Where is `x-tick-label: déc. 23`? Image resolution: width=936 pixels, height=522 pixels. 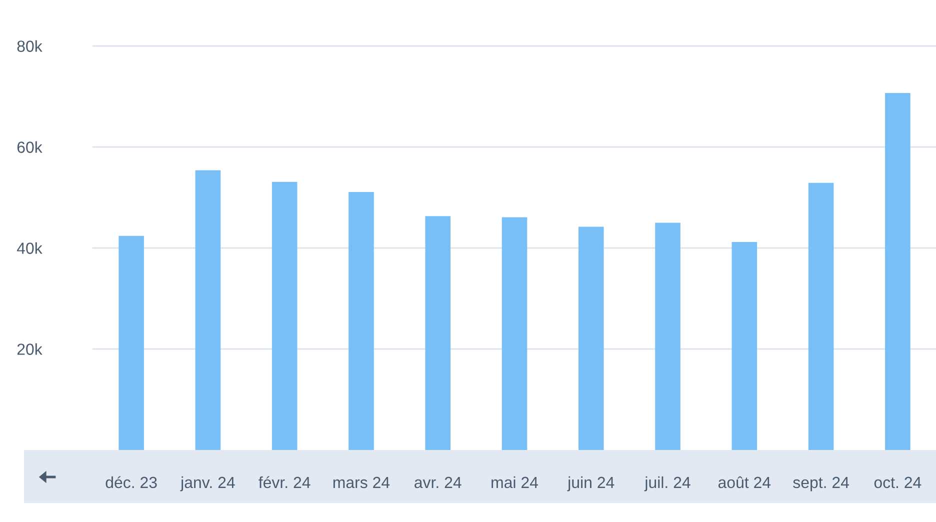 x-tick-label: déc. 23 is located at coordinates (131, 482).